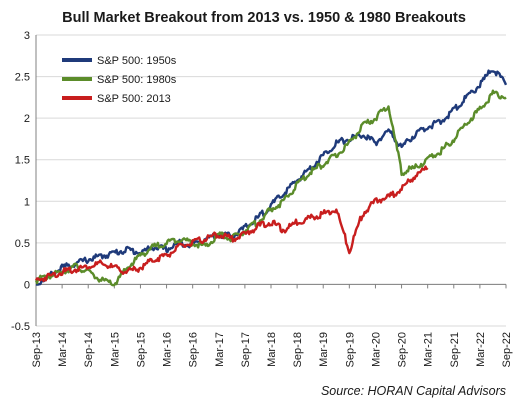  I want to click on legend-label-3: S&P 500: 2013, so click(134, 99).